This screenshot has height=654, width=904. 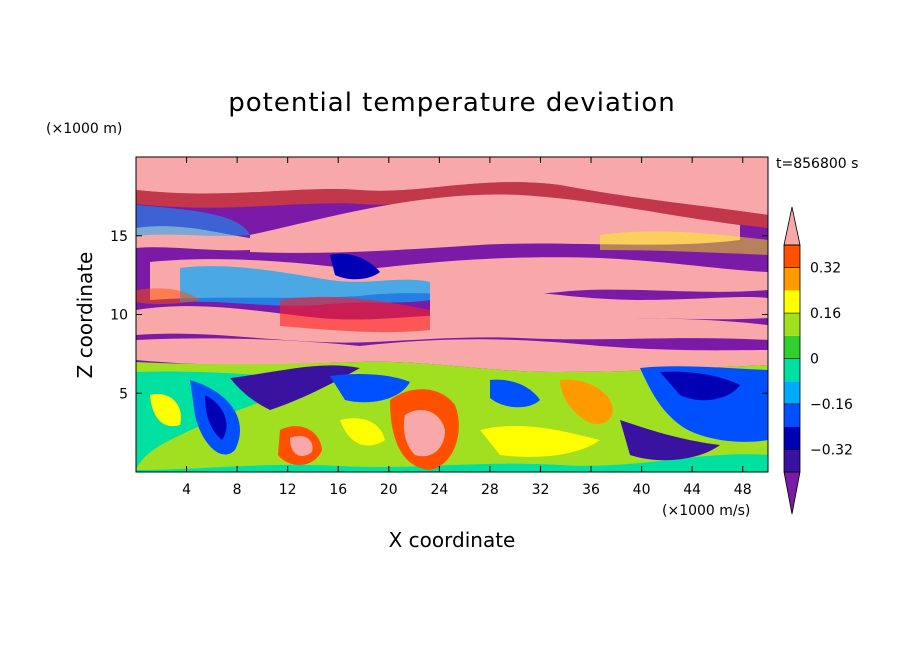 I want to click on y-tick-label: 15, so click(x=119, y=237).